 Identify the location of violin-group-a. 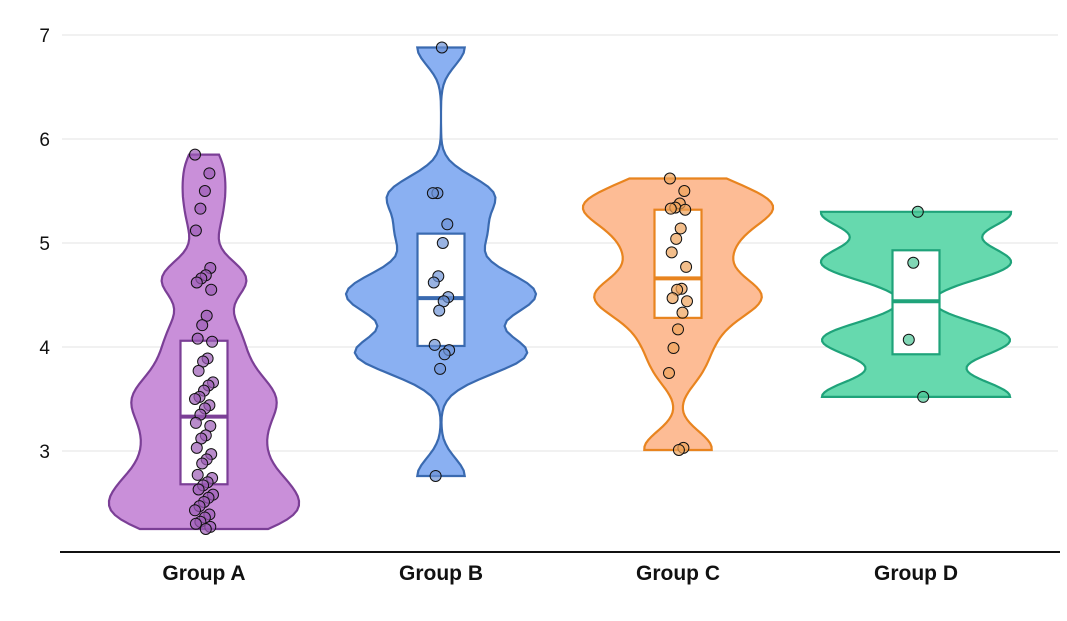
(204, 341).